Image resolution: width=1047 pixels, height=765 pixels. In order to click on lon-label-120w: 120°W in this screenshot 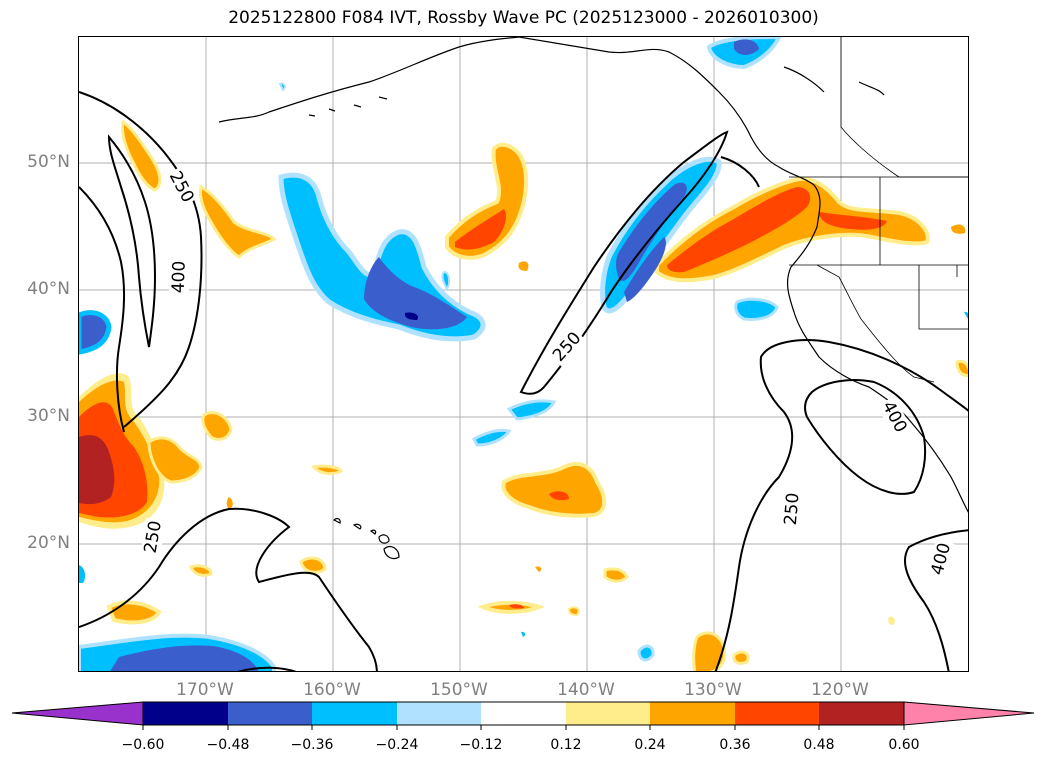, I will do `click(840, 690)`.